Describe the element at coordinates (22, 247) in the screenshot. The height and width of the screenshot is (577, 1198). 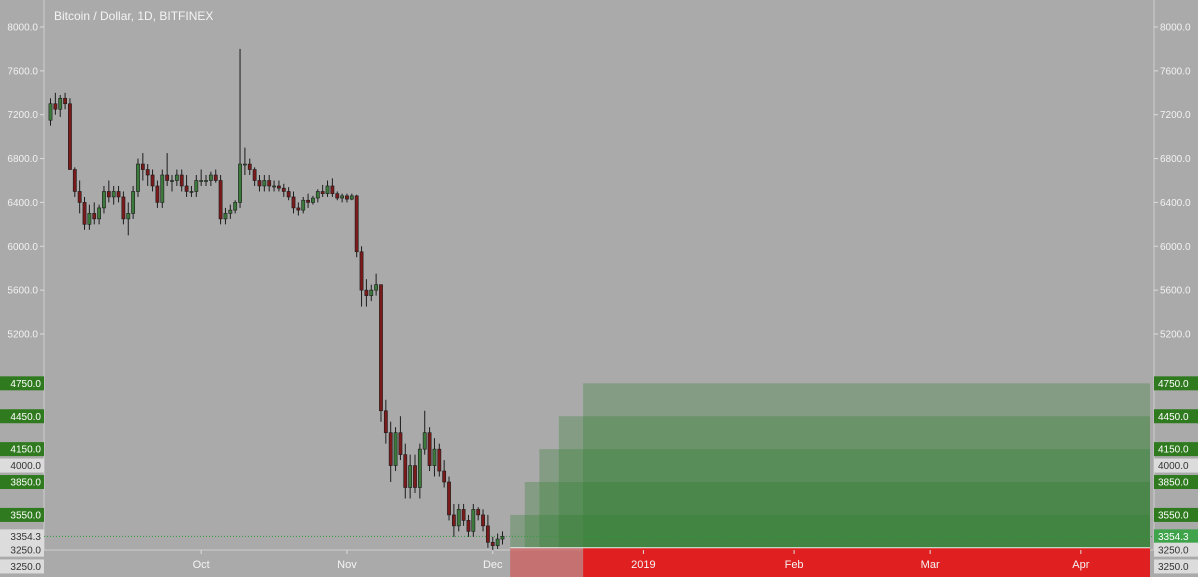
I see `y-tick-label-left: 6000.0` at that location.